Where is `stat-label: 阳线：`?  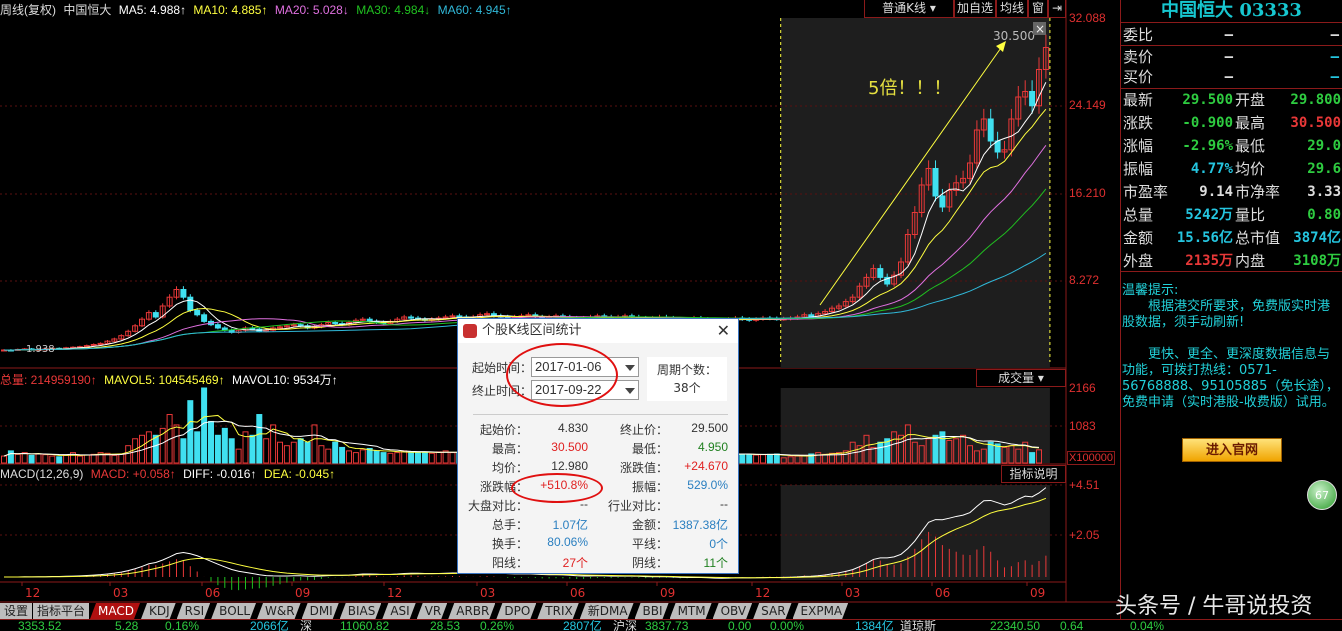
stat-label: 阳线： is located at coordinates (509, 563).